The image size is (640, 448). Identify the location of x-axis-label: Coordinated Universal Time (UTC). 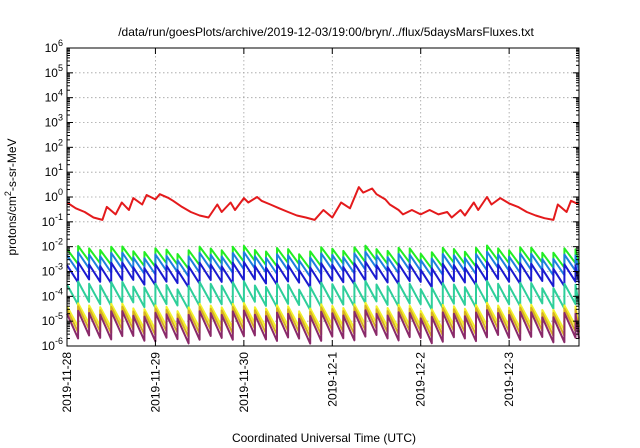
(324, 438).